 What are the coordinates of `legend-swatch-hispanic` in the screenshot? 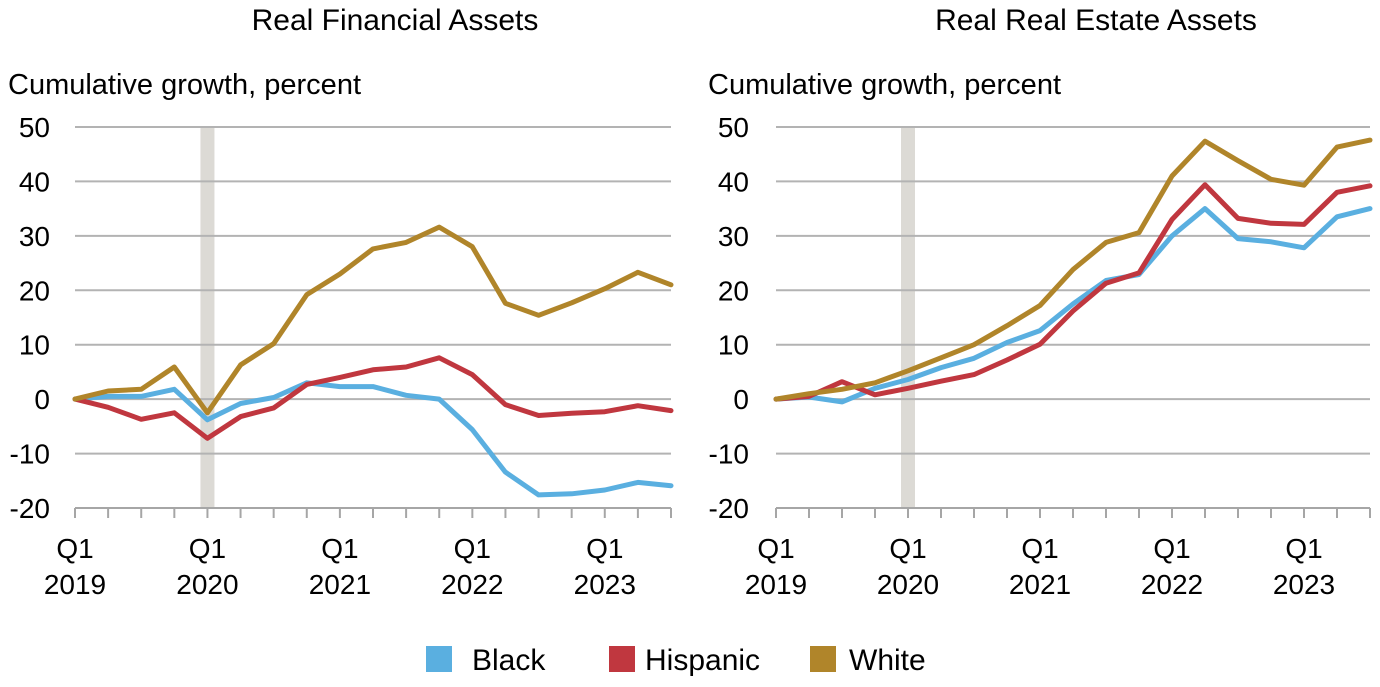 It's located at (622, 659).